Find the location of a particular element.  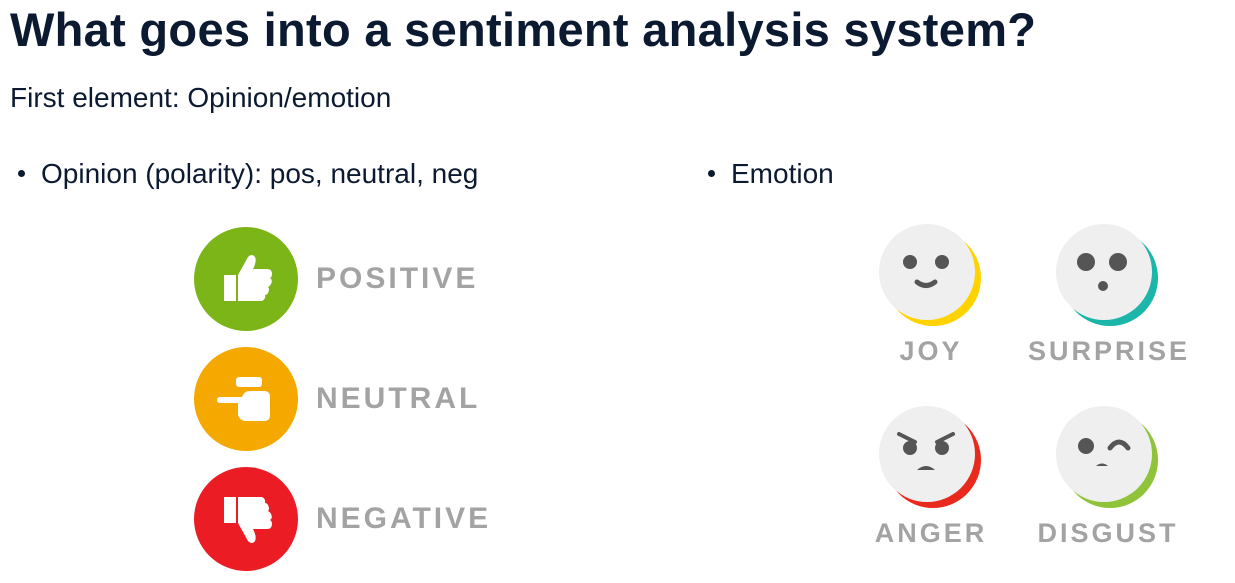

emotion-label: ANGER is located at coordinates (931, 533).